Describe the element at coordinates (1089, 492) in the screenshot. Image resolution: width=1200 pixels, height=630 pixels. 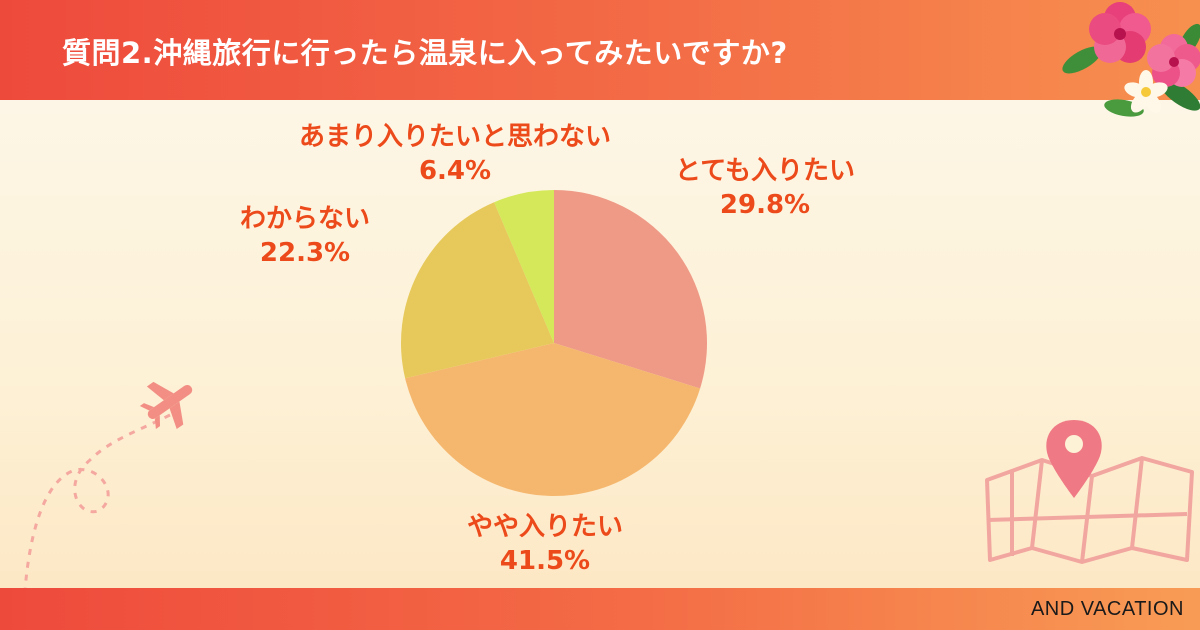
I see `map-pin-icon` at that location.